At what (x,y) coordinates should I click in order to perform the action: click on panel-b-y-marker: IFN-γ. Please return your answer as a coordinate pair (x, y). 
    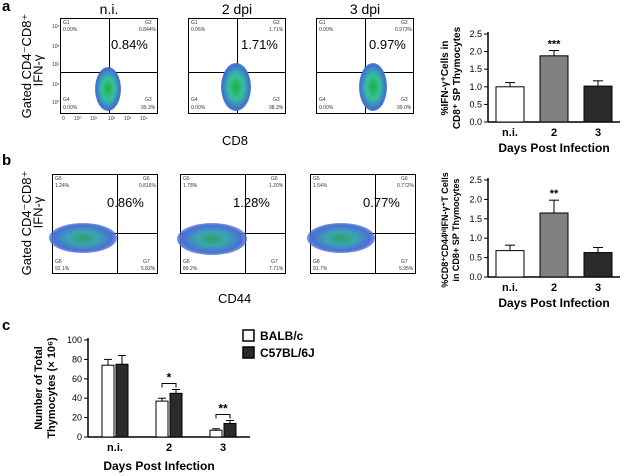
    Looking at the image, I should click on (38, 212).